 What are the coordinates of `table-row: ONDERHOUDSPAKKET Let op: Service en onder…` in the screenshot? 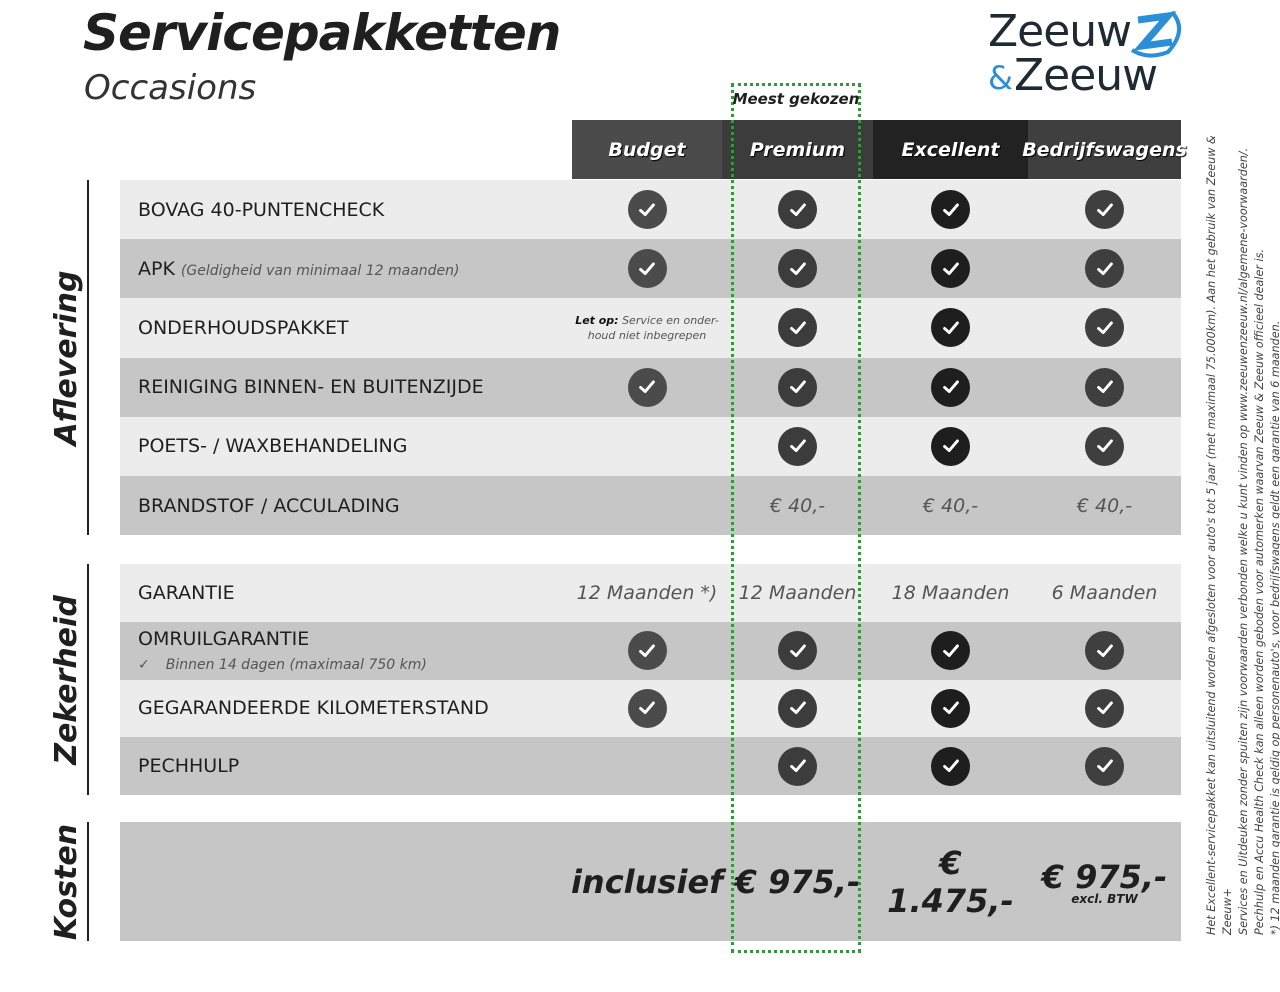 It's located at (650, 328).